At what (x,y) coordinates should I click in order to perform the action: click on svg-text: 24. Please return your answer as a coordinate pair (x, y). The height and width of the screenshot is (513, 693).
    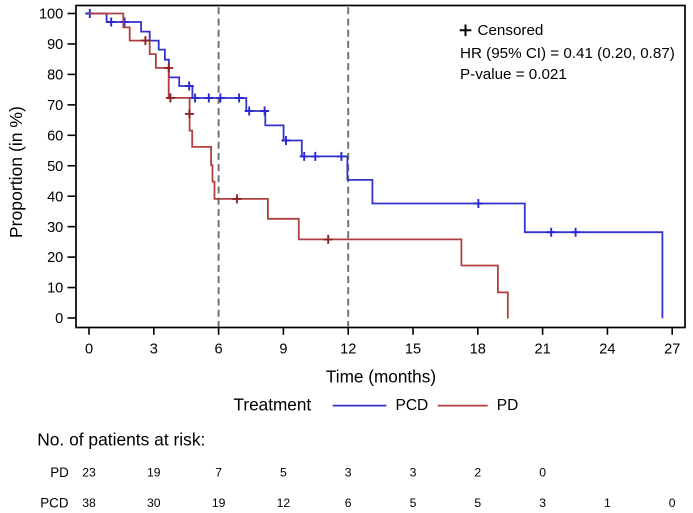
    Looking at the image, I should click on (607, 349).